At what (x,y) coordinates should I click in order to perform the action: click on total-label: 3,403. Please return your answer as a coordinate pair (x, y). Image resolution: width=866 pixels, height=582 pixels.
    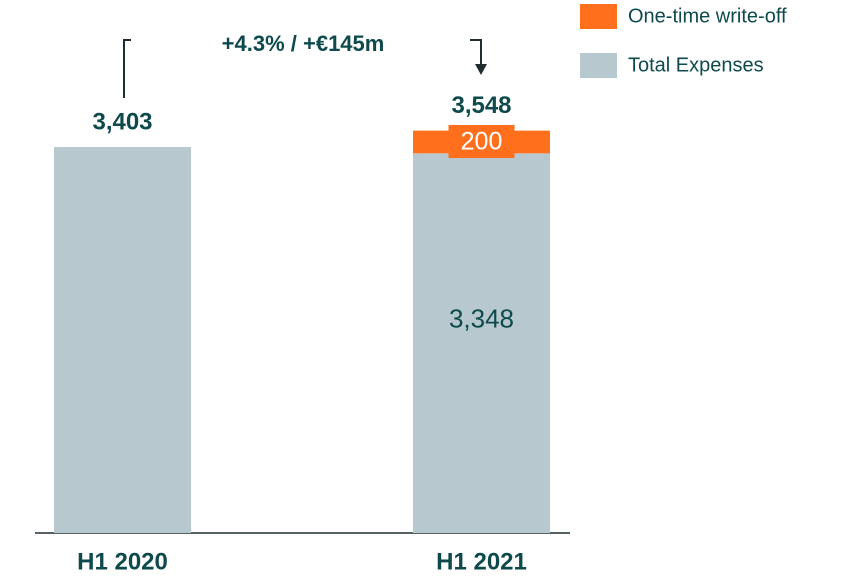
    Looking at the image, I should click on (122, 121).